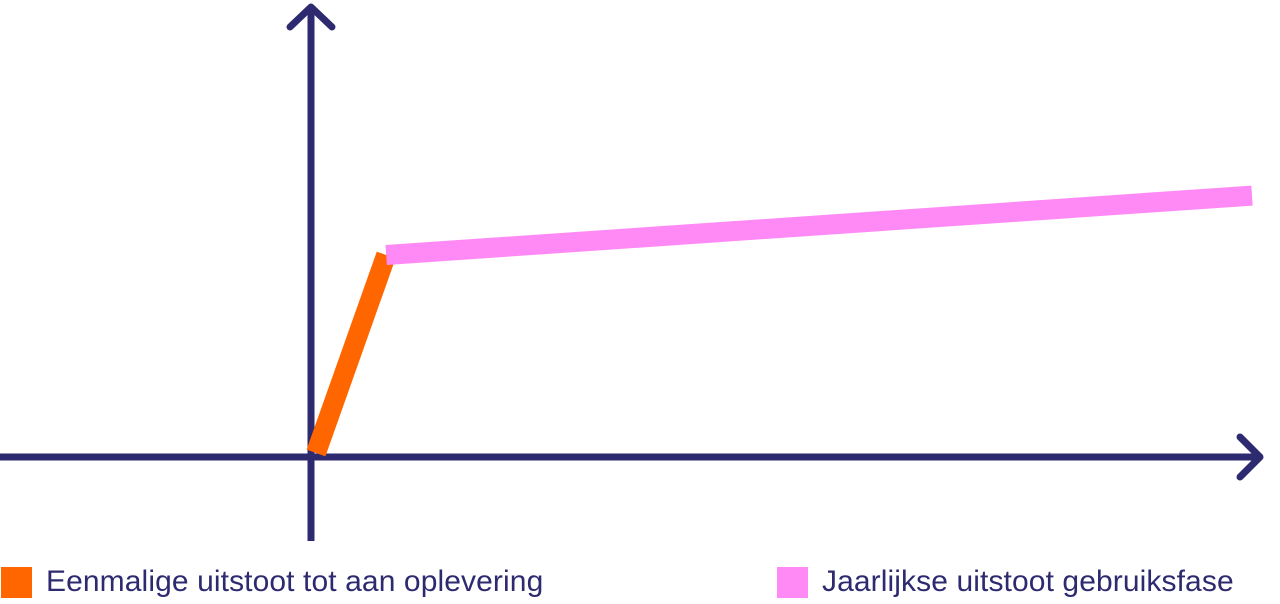  I want to click on series-line-jaarlijkse-uitstoot, so click(819, 225).